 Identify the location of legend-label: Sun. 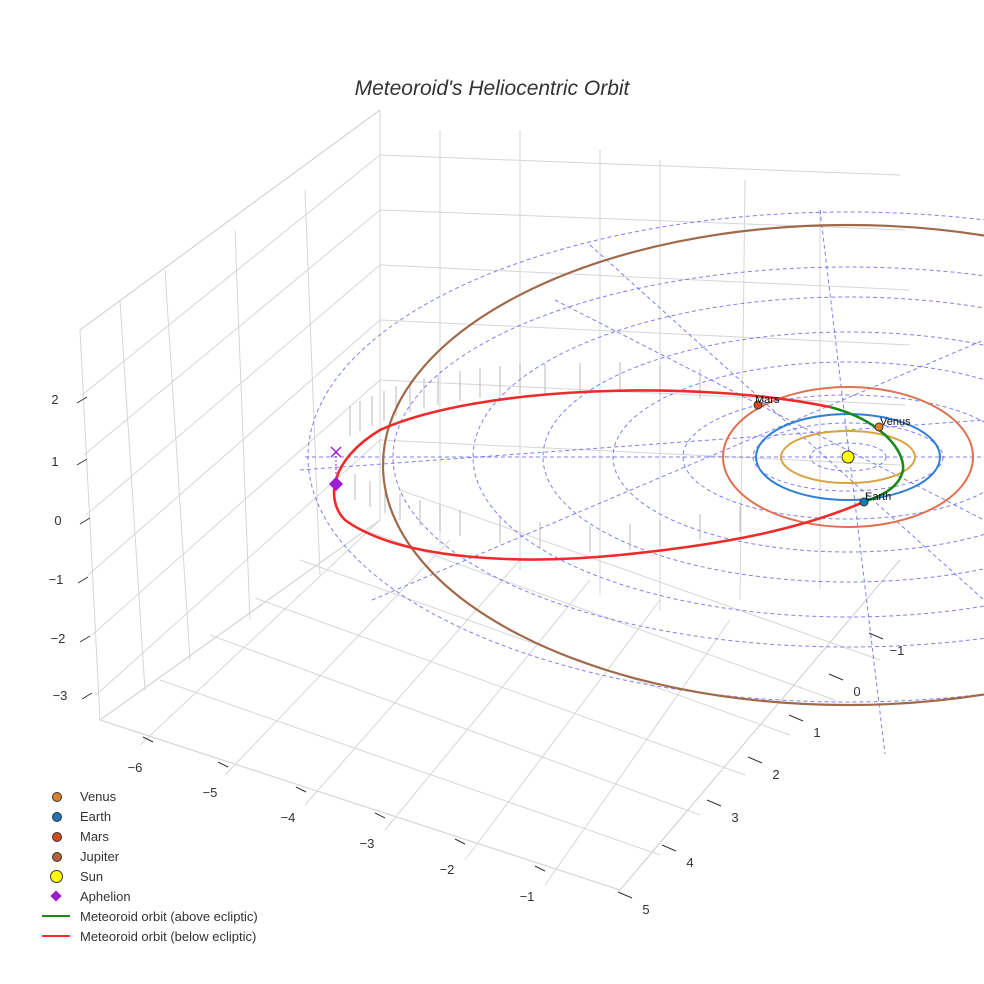
(92, 876).